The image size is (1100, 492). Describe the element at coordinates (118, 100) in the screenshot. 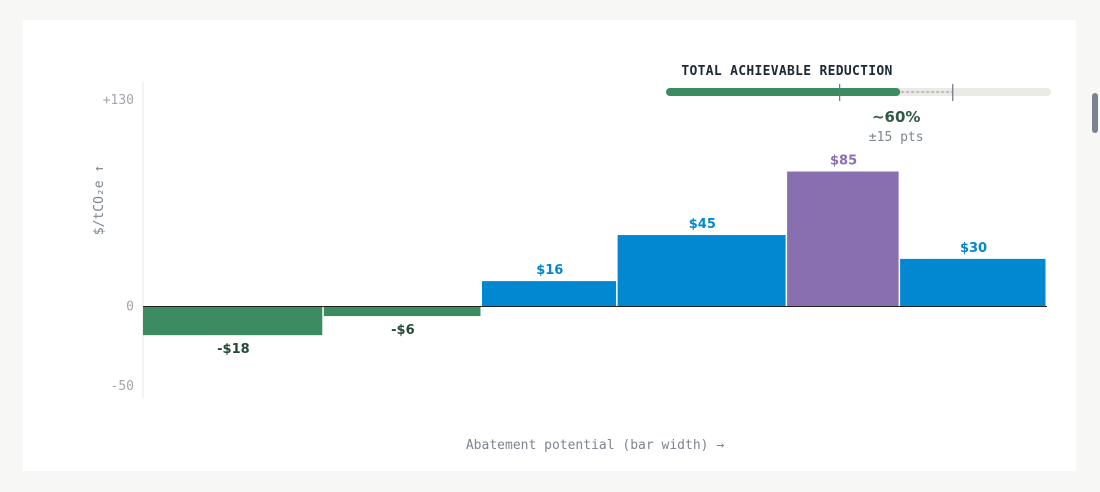

I see `y-tick-label: +130` at that location.